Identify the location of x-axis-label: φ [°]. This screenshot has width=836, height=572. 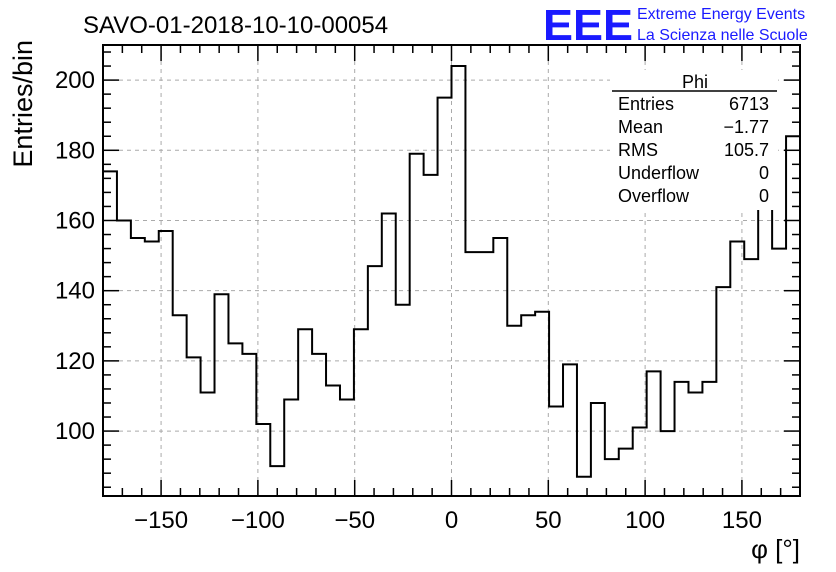
(775, 549).